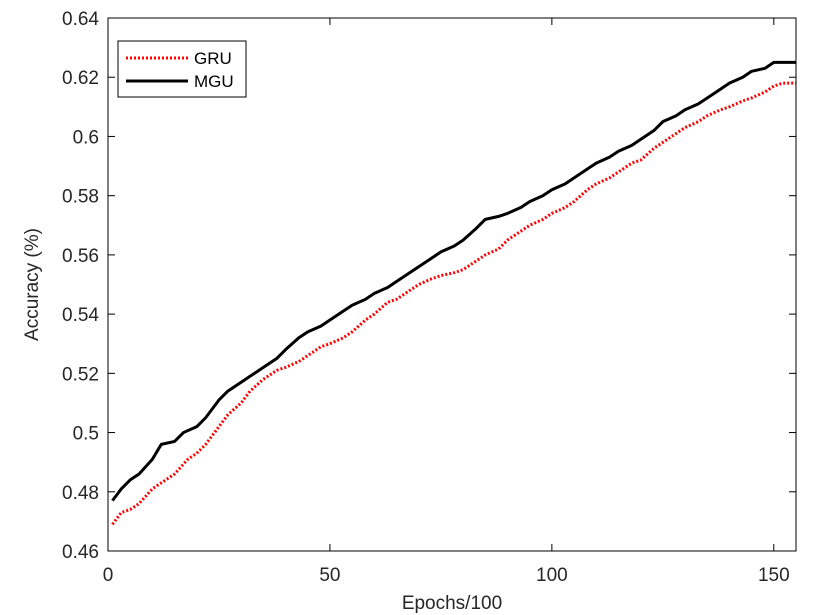 The height and width of the screenshot is (615, 830). I want to click on y-tick-label: 0.5, so click(86, 434).